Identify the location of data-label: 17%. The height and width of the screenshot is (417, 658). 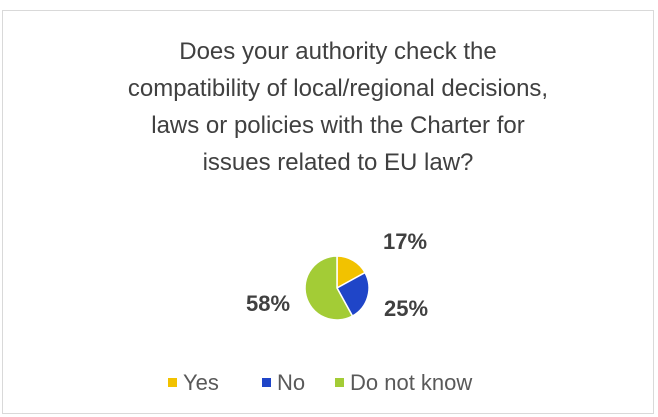
(405, 241).